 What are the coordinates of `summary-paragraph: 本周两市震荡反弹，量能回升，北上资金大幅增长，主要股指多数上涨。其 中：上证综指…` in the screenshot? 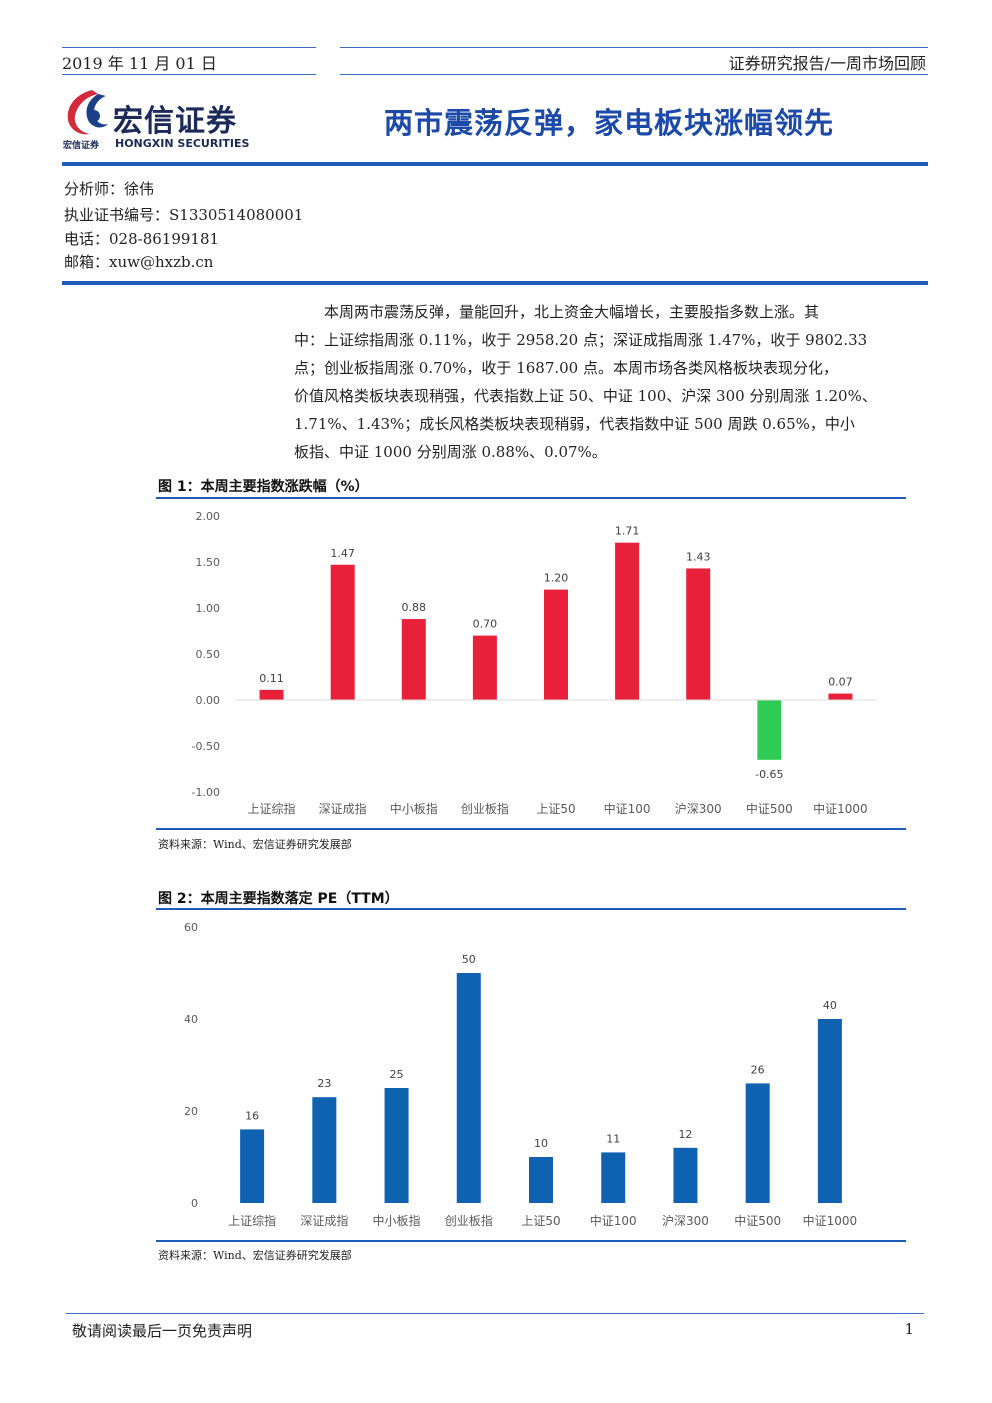 It's located at (596, 382).